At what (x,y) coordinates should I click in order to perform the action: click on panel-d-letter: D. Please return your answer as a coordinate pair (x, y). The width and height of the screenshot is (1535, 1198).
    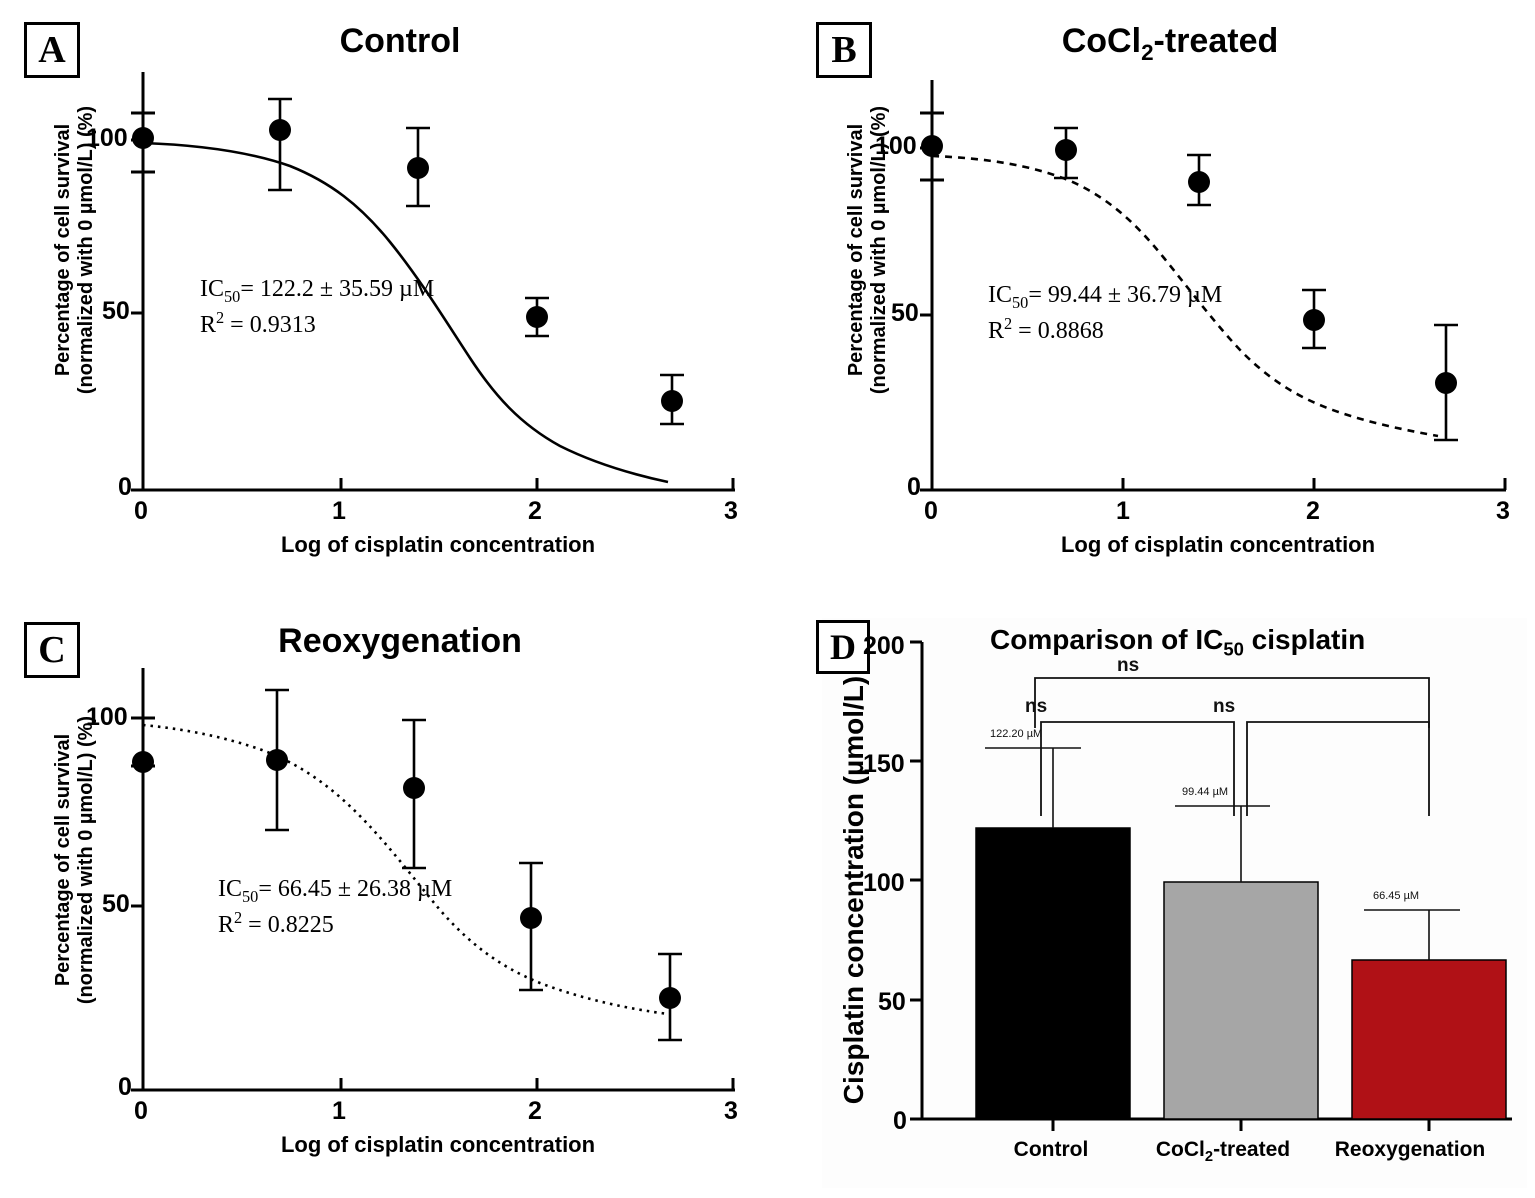
    Looking at the image, I should click on (843, 647).